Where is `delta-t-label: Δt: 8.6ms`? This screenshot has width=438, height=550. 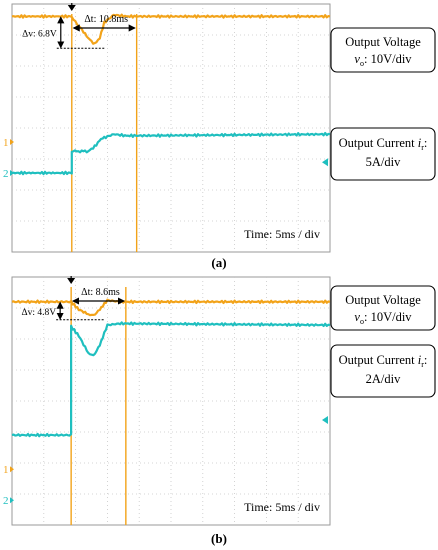
delta-t-label: Δt: 8.6ms is located at coordinates (100, 292).